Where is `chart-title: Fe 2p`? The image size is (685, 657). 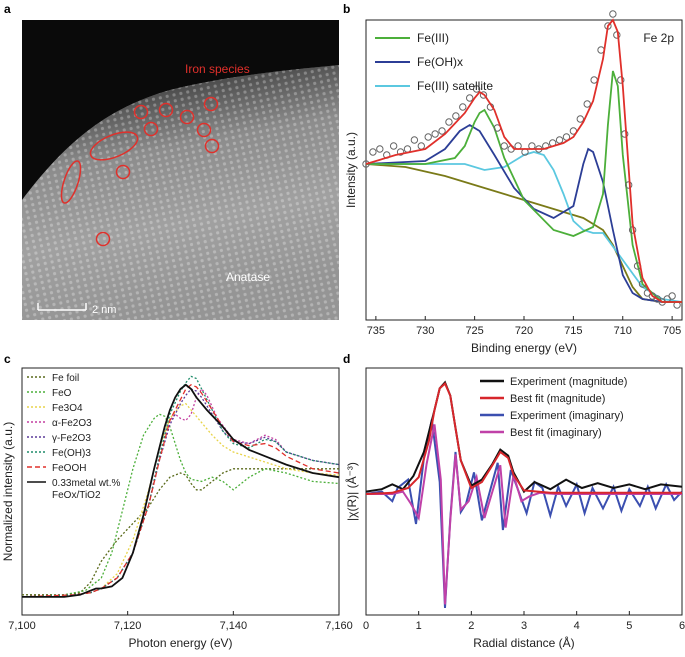
chart-title: Fe 2p is located at coordinates (658, 38).